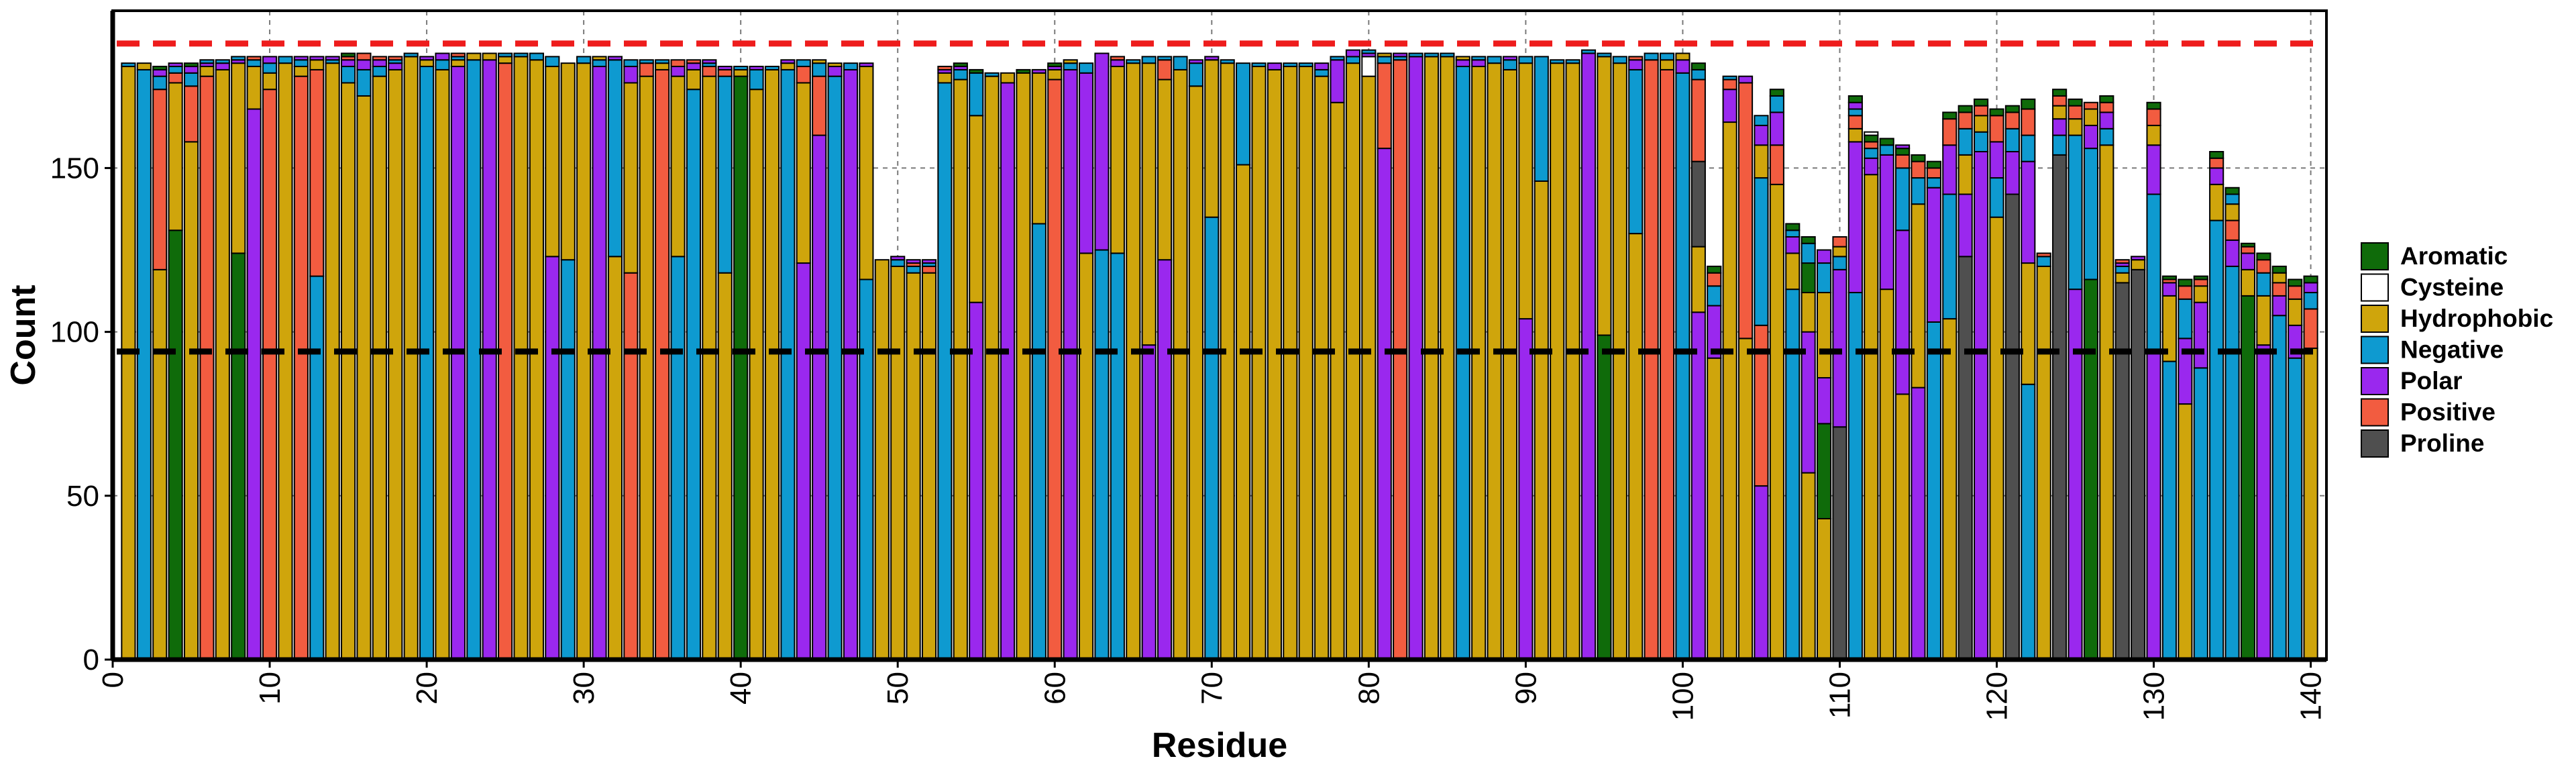  I want to click on legend-swatch, so click(2375, 350).